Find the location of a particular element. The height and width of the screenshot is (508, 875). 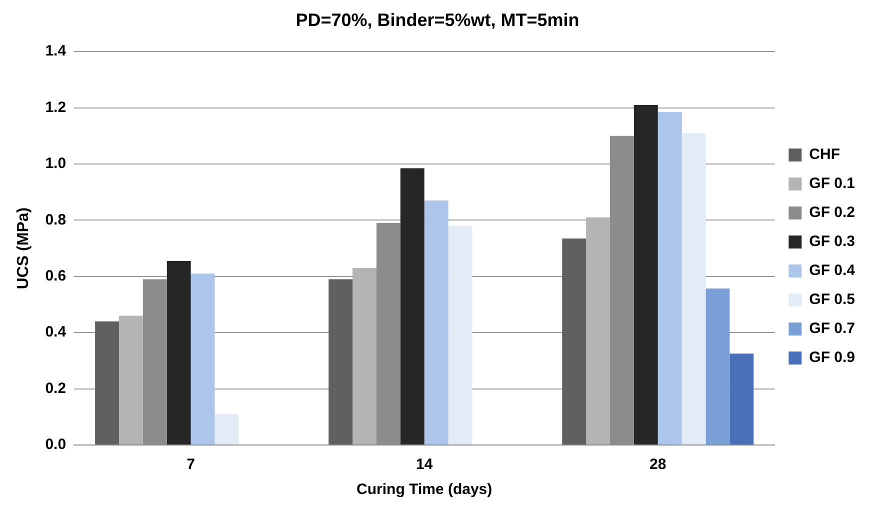

x-tick-label: 14 is located at coordinates (425, 465).